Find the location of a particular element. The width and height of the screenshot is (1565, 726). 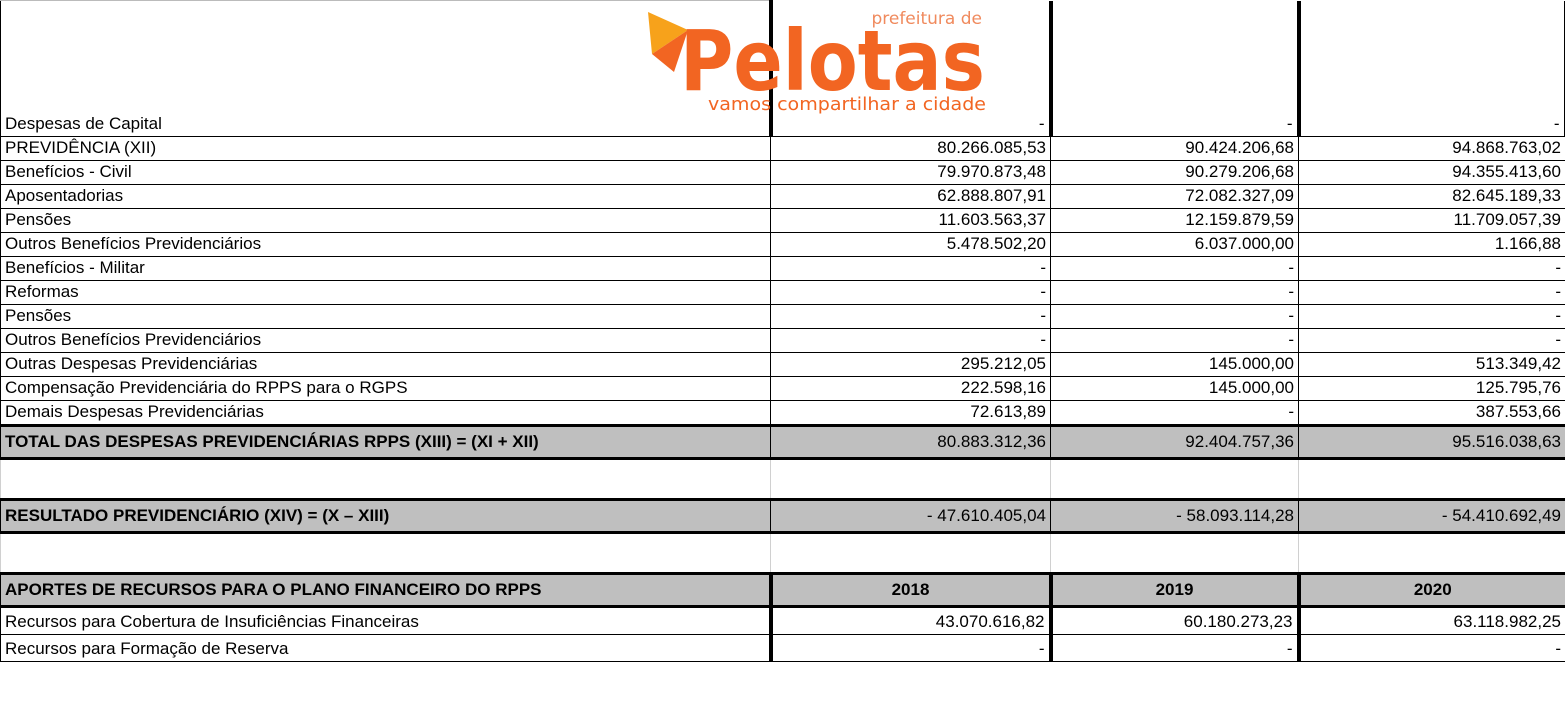

value-cell: - 58.093.114,28 is located at coordinates (1174, 516).